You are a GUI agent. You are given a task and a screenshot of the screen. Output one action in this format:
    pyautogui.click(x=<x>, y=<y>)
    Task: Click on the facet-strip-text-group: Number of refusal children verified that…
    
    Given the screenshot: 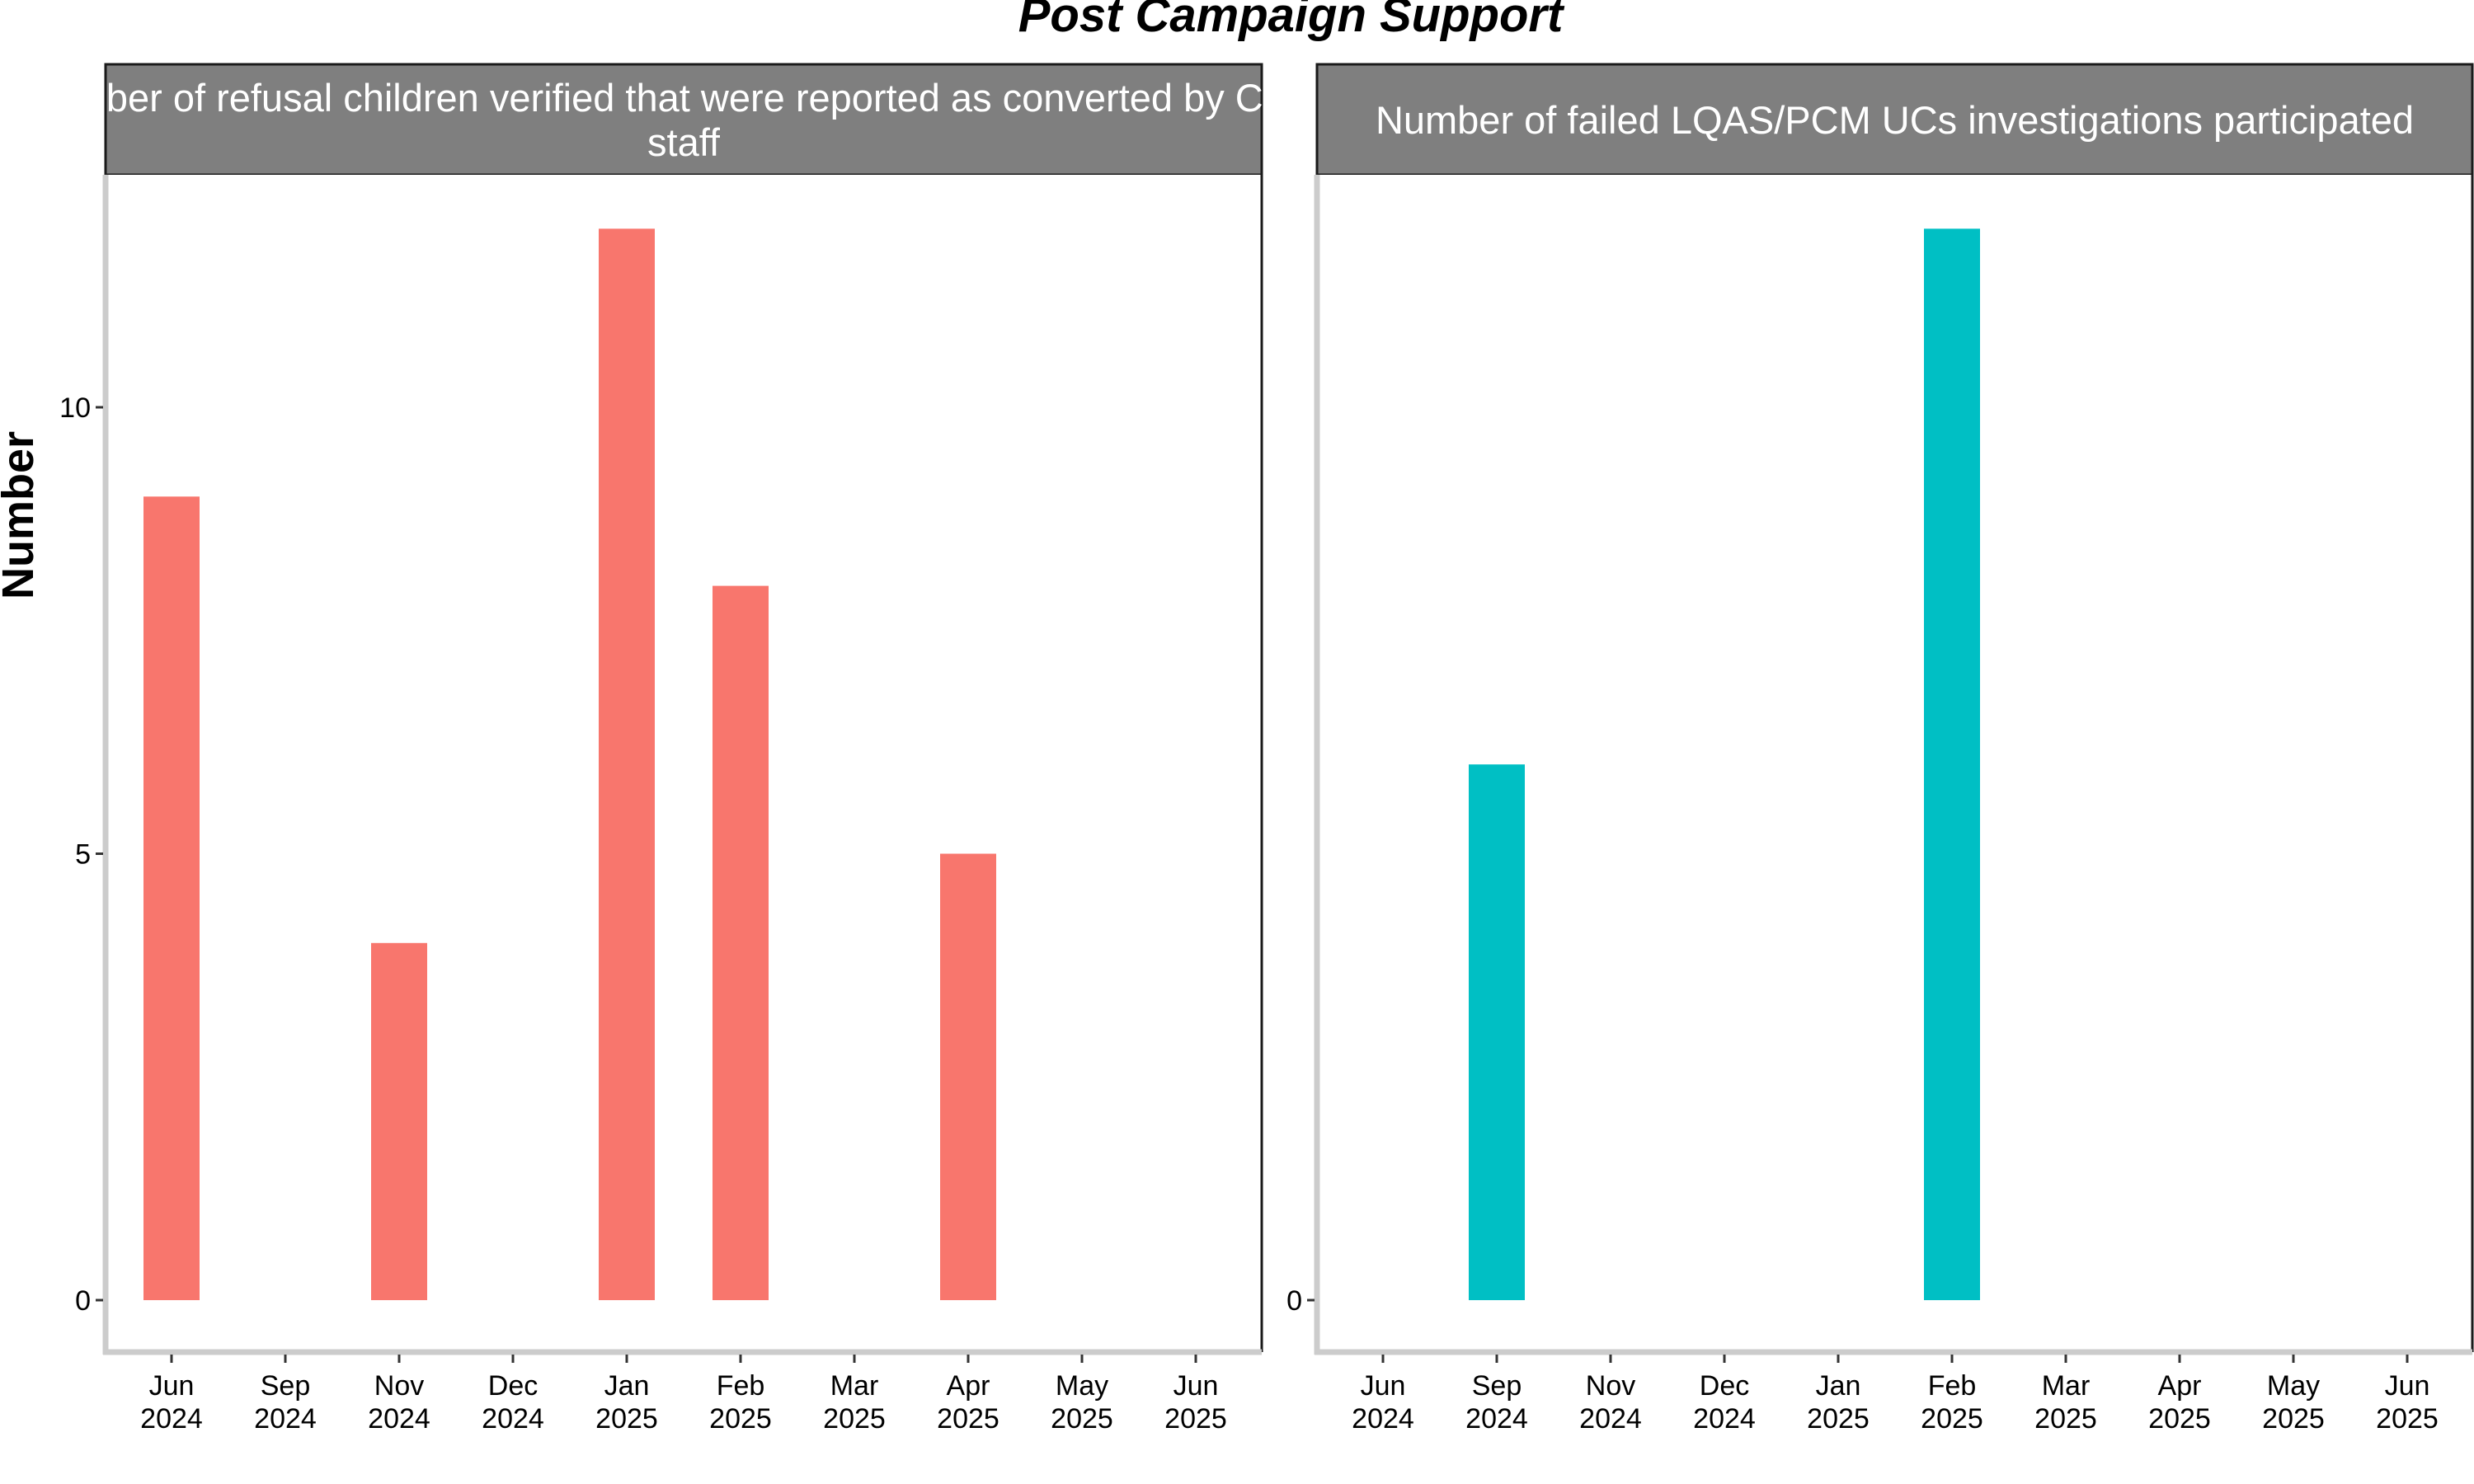 What is the action you would take?
    pyautogui.click(x=684, y=120)
    